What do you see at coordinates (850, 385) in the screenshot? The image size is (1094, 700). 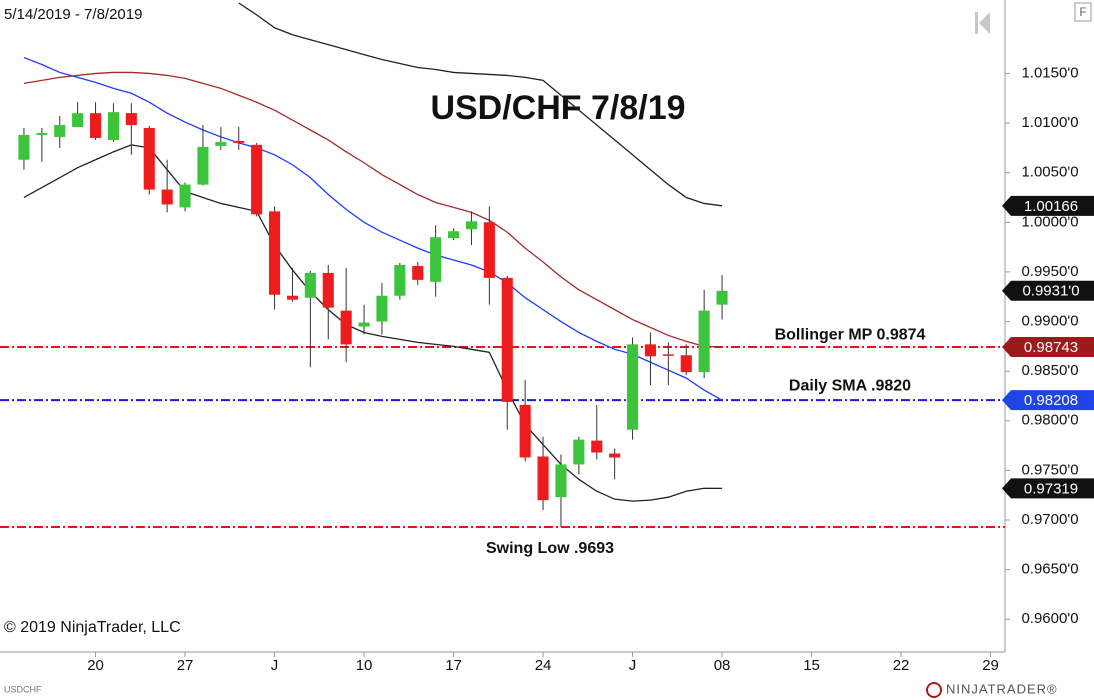 I see `annotation: Daily SMA .9820` at bounding box center [850, 385].